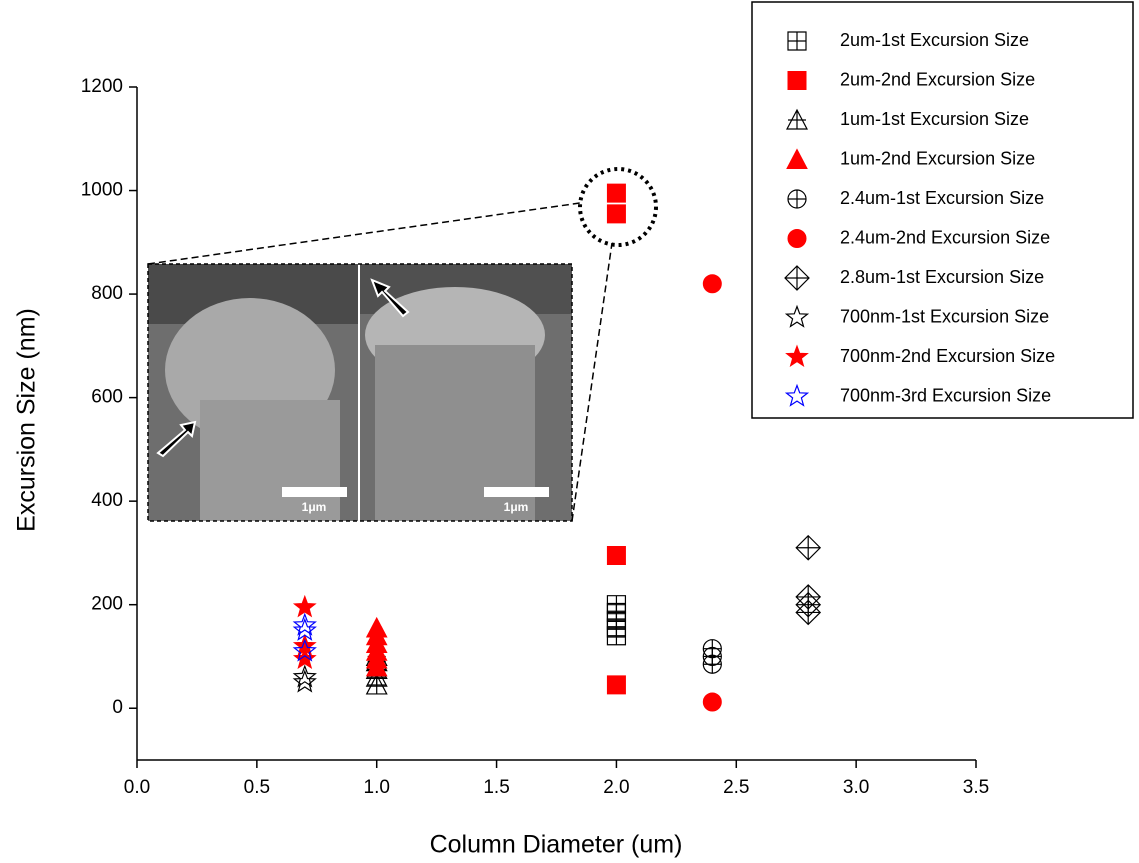  I want to click on legend-label: 2um-2nd Excursion Size, so click(937, 79).